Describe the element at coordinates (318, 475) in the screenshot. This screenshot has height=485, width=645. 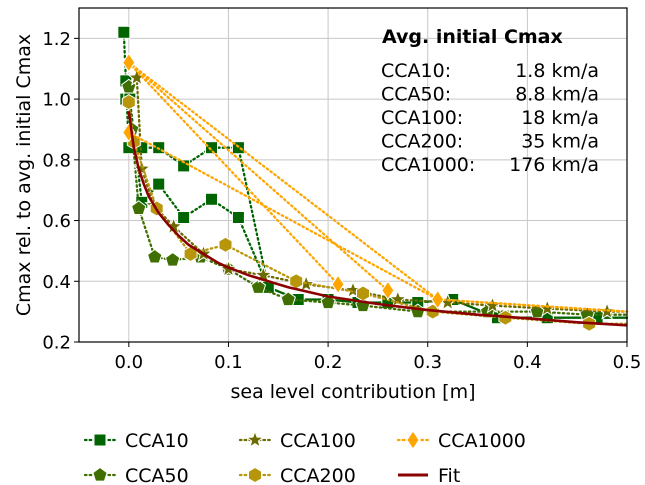
I see `legend-label: CCA200` at that location.